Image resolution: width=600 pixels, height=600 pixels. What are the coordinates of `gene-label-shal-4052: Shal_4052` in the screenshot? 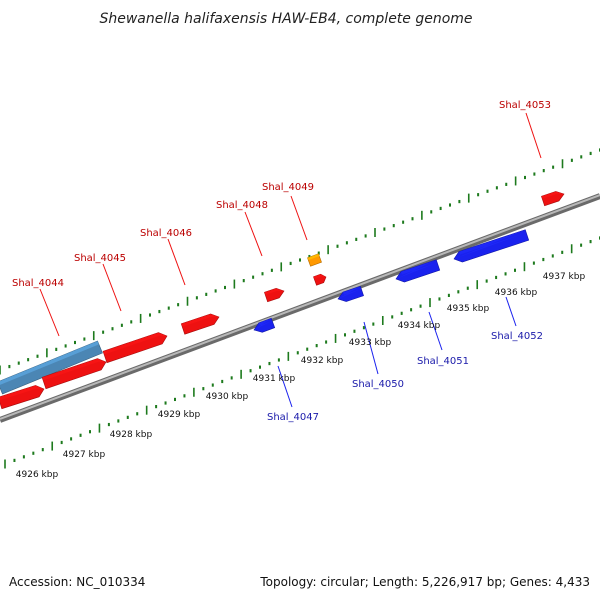 It's located at (517, 319).